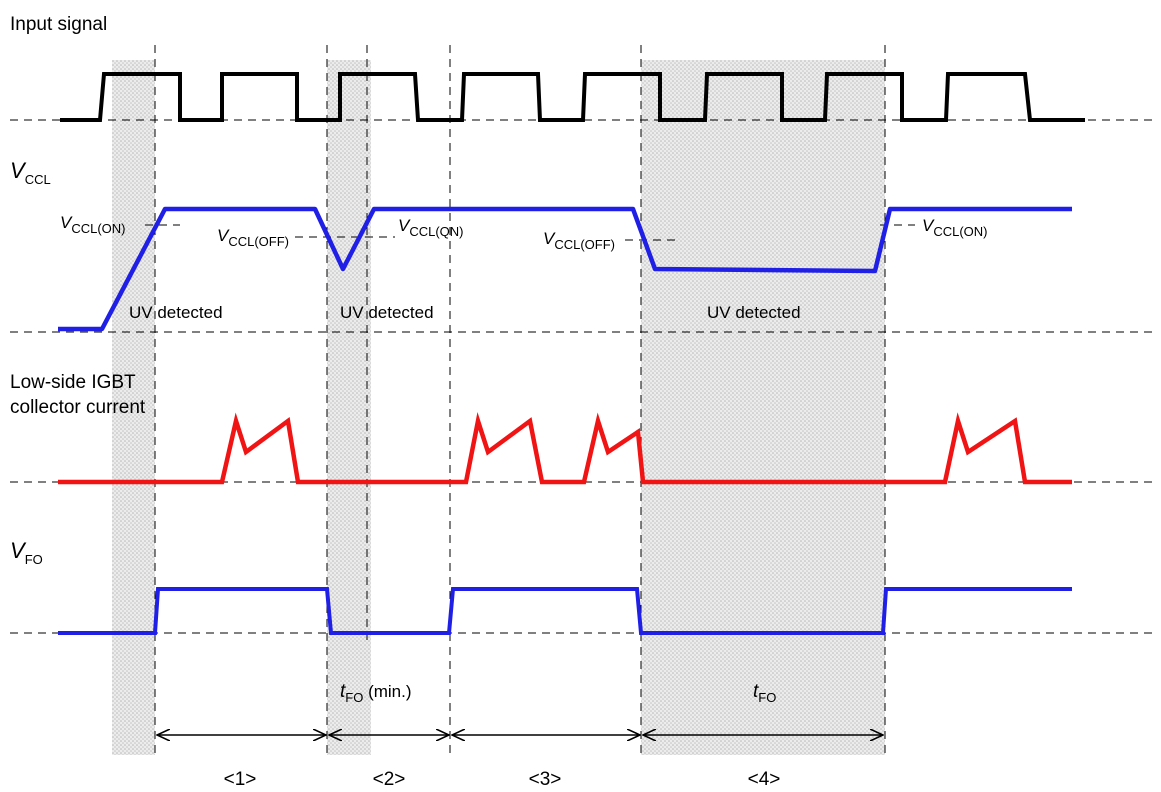 The height and width of the screenshot is (792, 1161). What do you see at coordinates (58, 24) in the screenshot?
I see `label-input-signal: Input signal` at bounding box center [58, 24].